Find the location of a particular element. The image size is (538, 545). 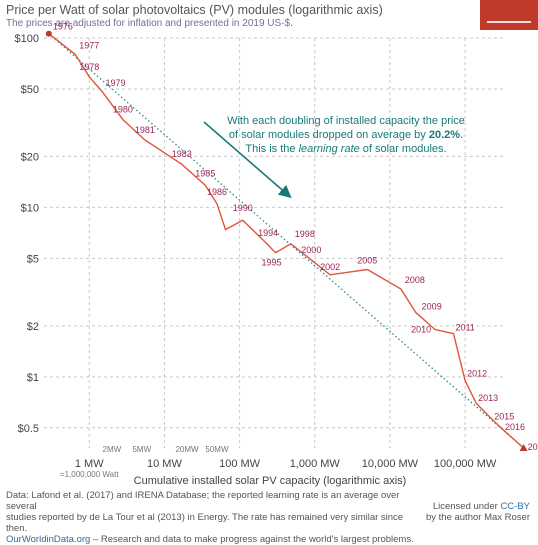

point-label: 1998 is located at coordinates (305, 234).